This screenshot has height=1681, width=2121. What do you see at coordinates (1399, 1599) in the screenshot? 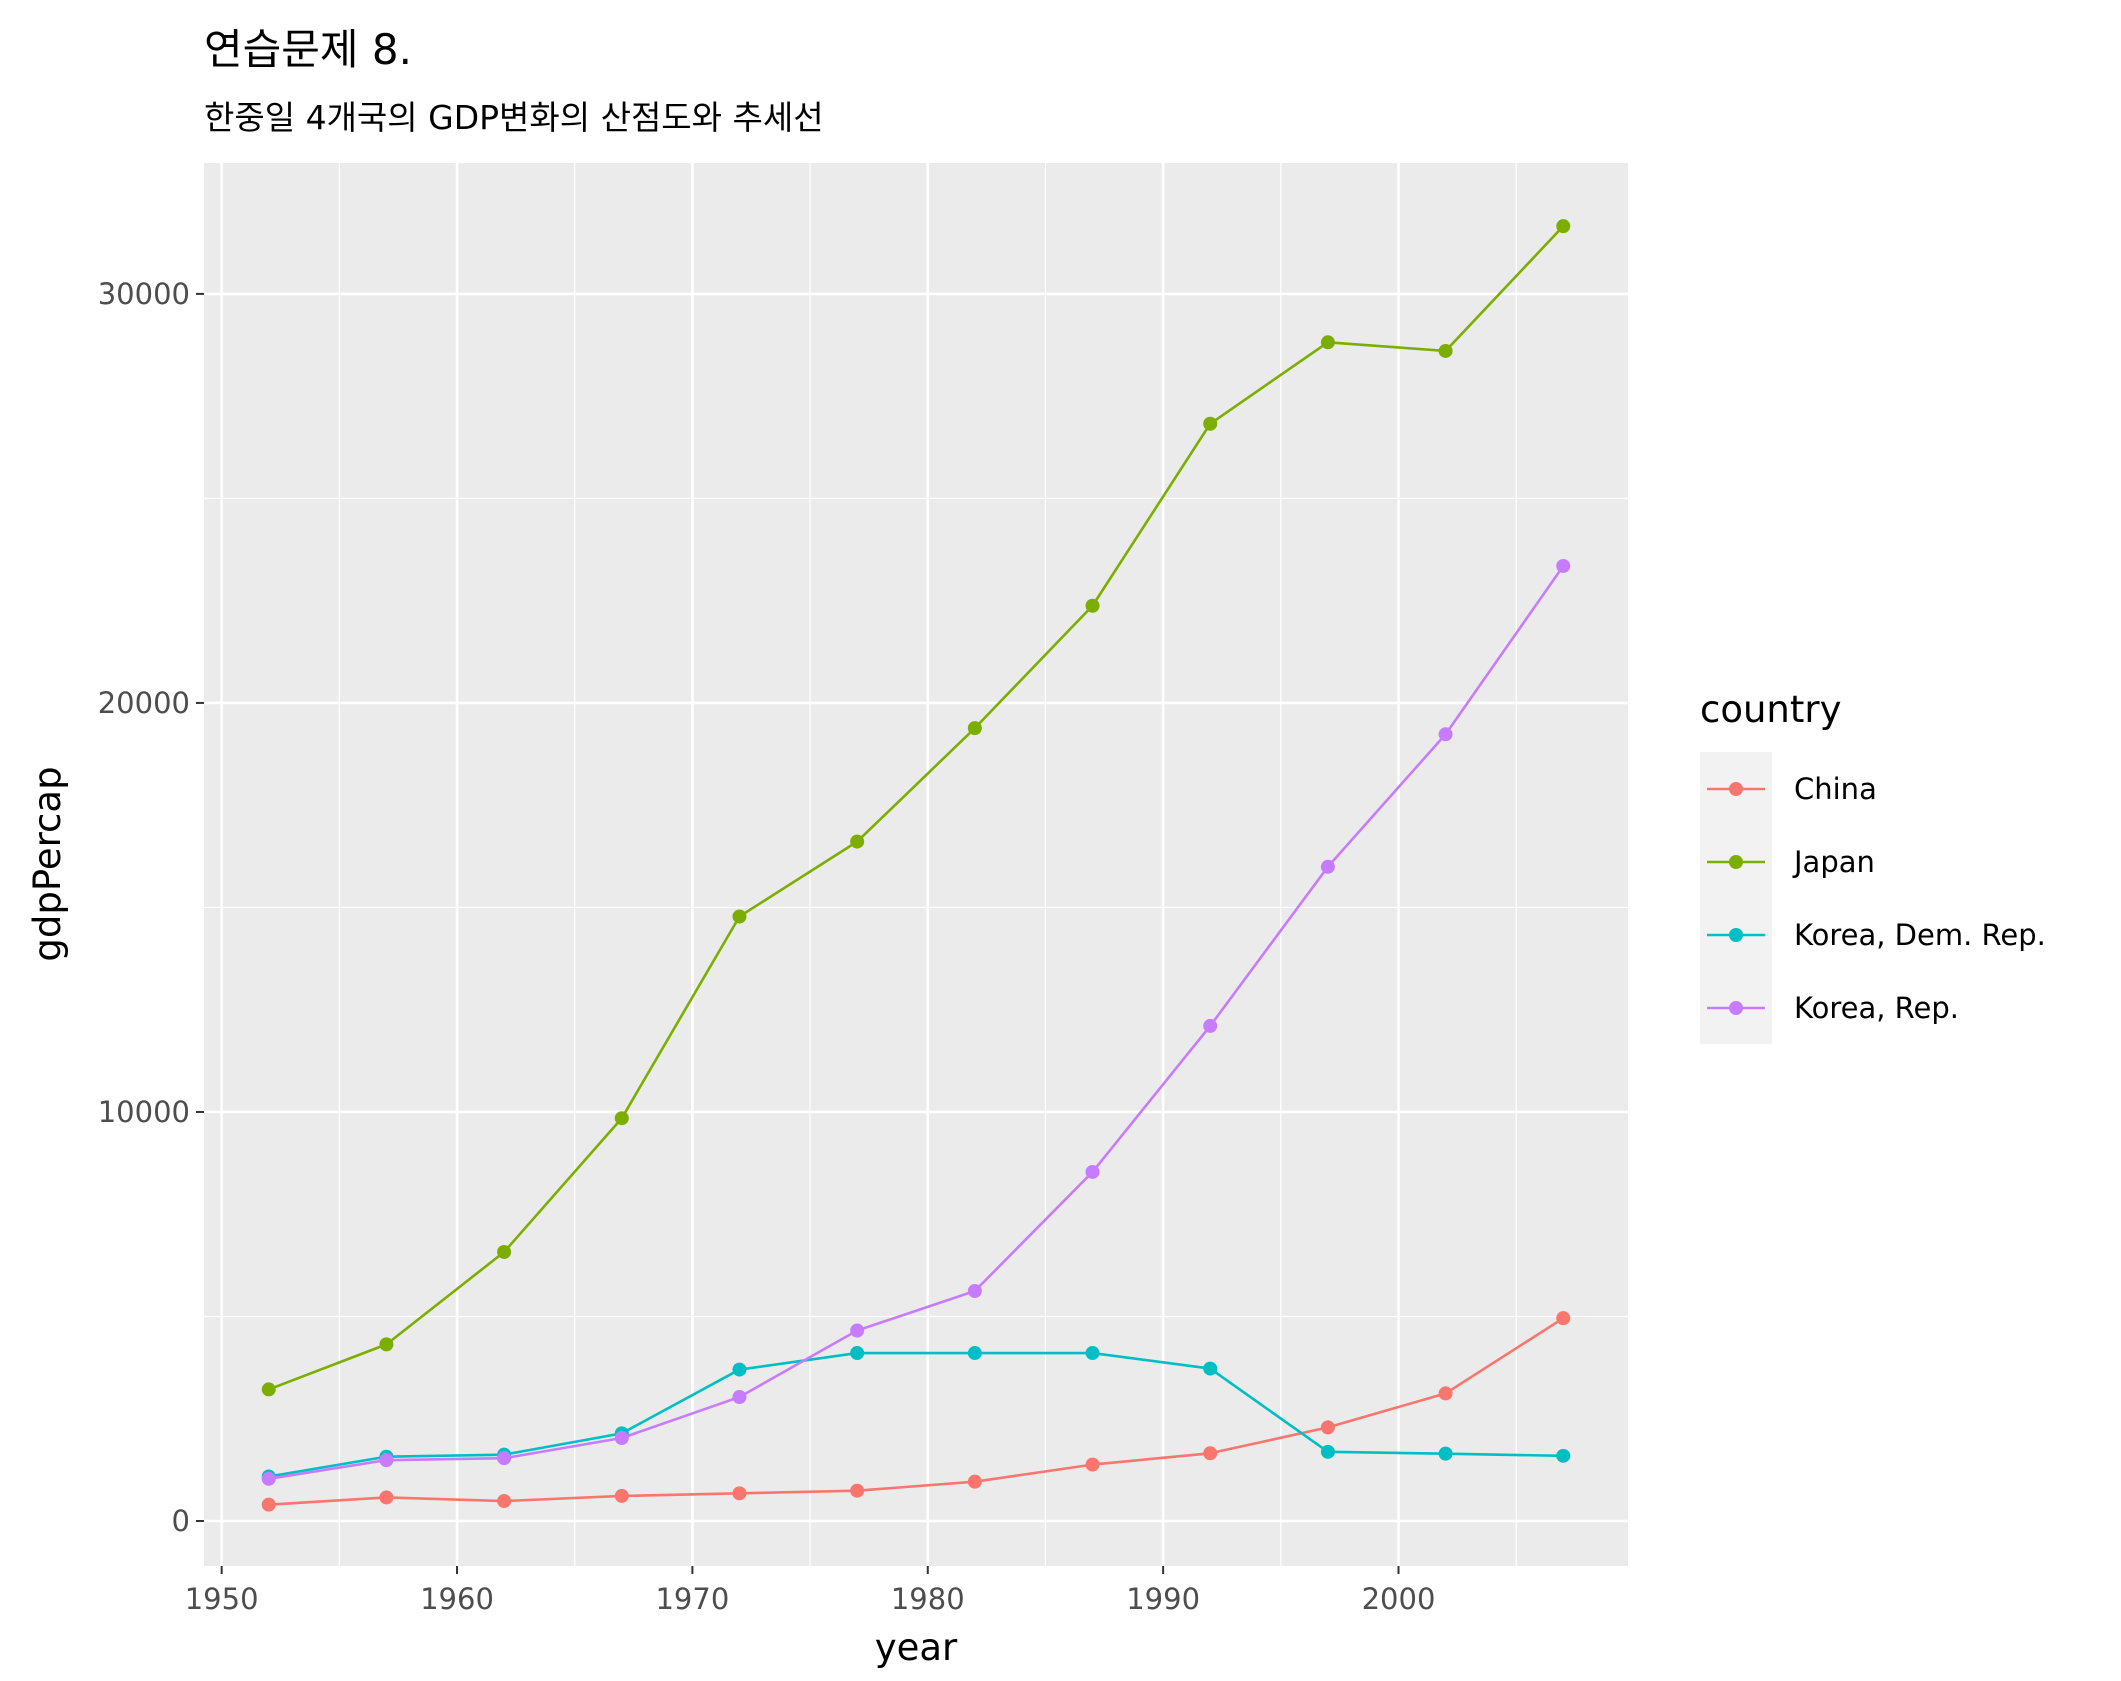
I see `x-tick-label: 2000` at bounding box center [1399, 1599].